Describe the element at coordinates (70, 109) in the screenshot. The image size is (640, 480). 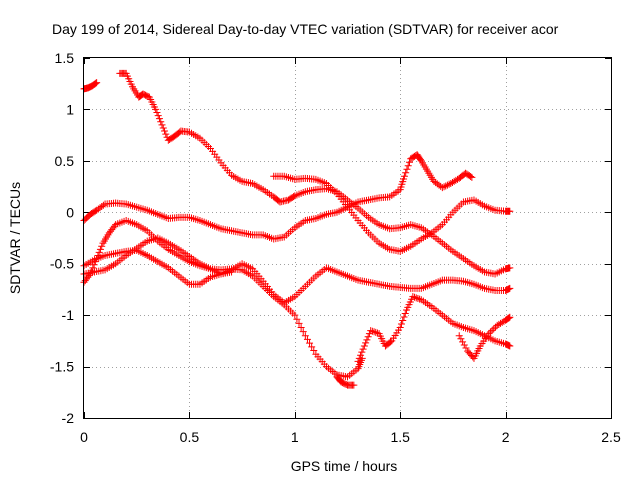
I see `y-tick-label: 1` at that location.